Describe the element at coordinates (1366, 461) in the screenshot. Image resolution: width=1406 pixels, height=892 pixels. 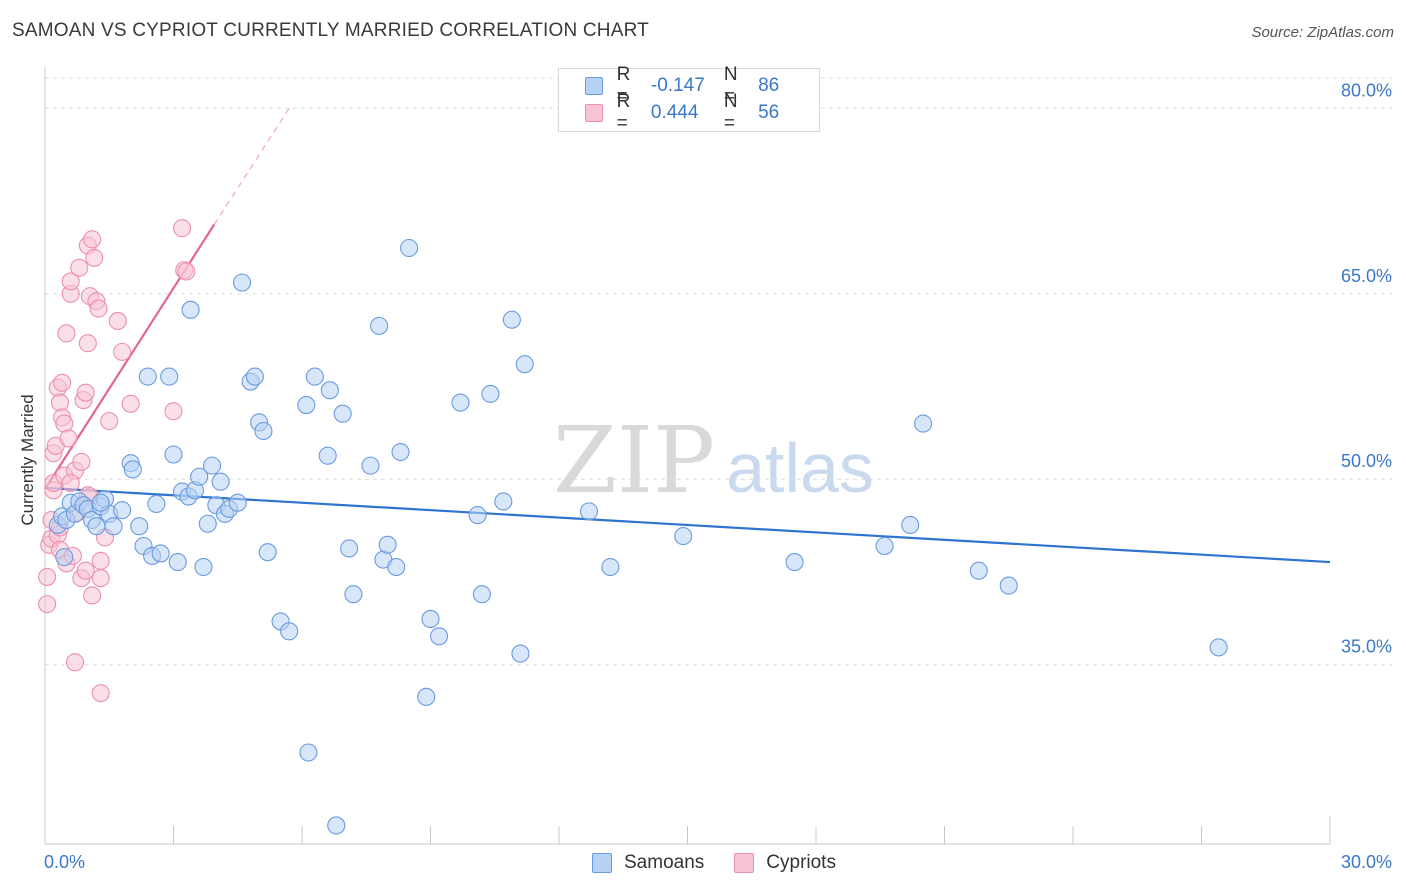
I see `y-tick-label: 50.0%` at that location.